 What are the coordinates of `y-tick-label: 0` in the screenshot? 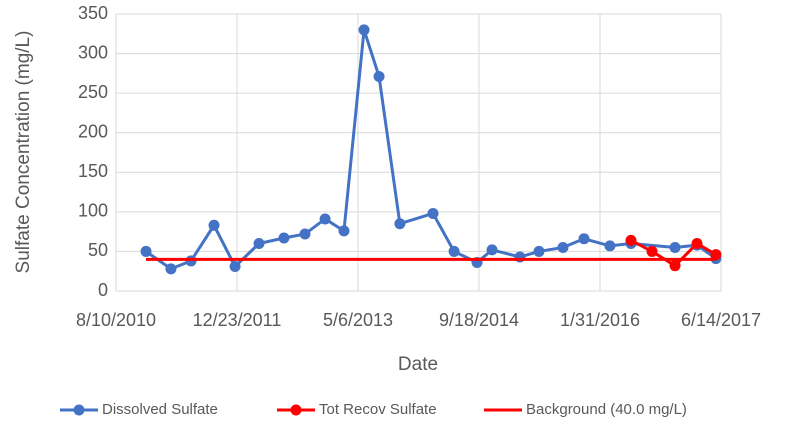 It's located at (103, 290).